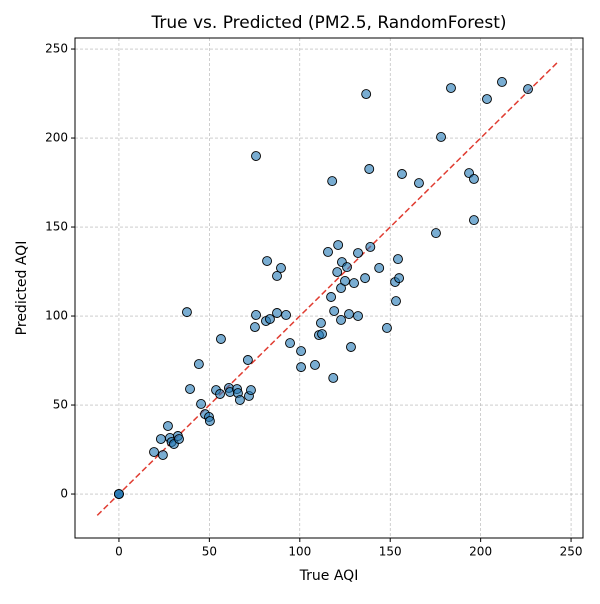 The width and height of the screenshot is (600, 604). Describe the element at coordinates (22, 288) in the screenshot. I see `y-axis-label: Predicted AQI` at that location.